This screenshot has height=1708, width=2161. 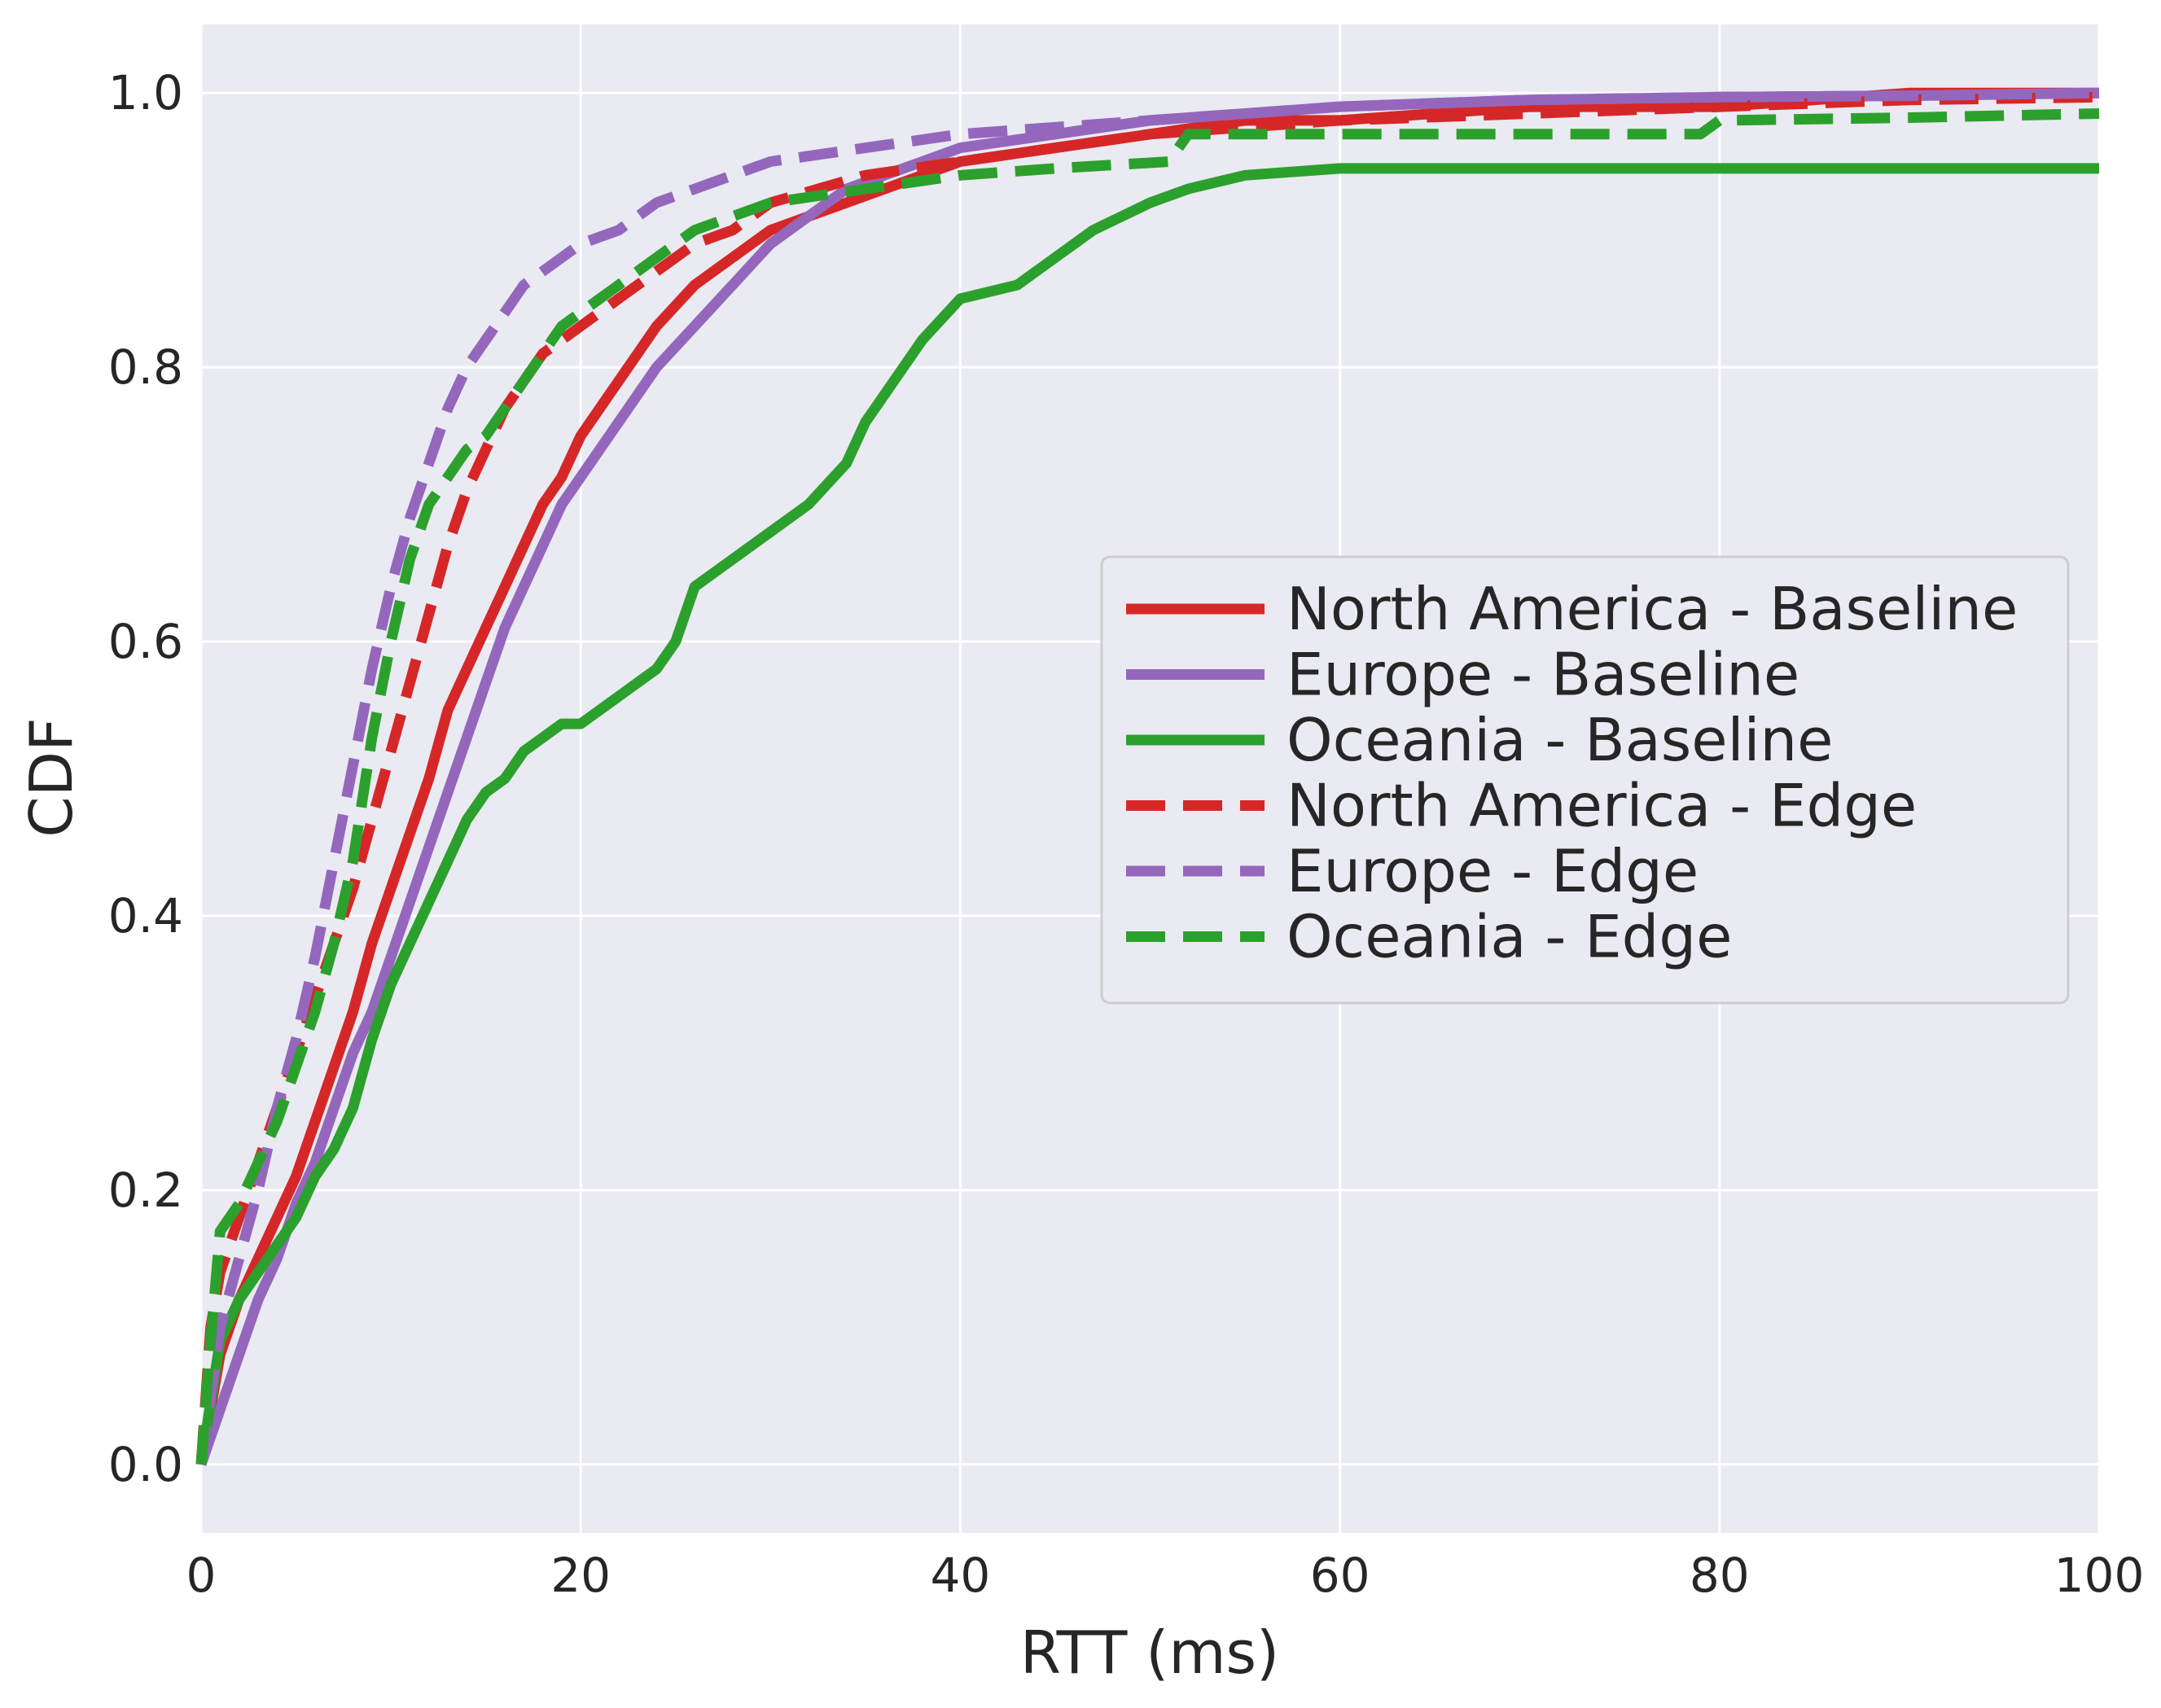 What do you see at coordinates (1149, 1652) in the screenshot?
I see `x-axis-title: RTT (ms)` at bounding box center [1149, 1652].